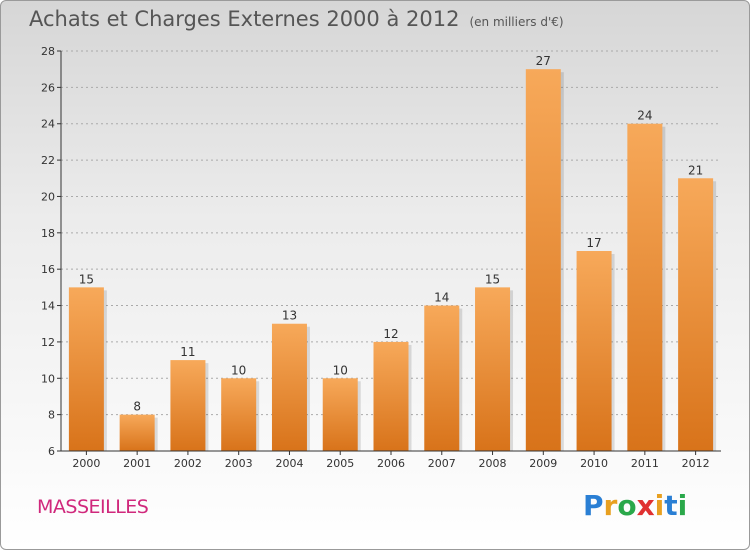 The height and width of the screenshot is (550, 750). Describe the element at coordinates (594, 463) in the screenshot. I see `x-tick-label: 2010` at that location.